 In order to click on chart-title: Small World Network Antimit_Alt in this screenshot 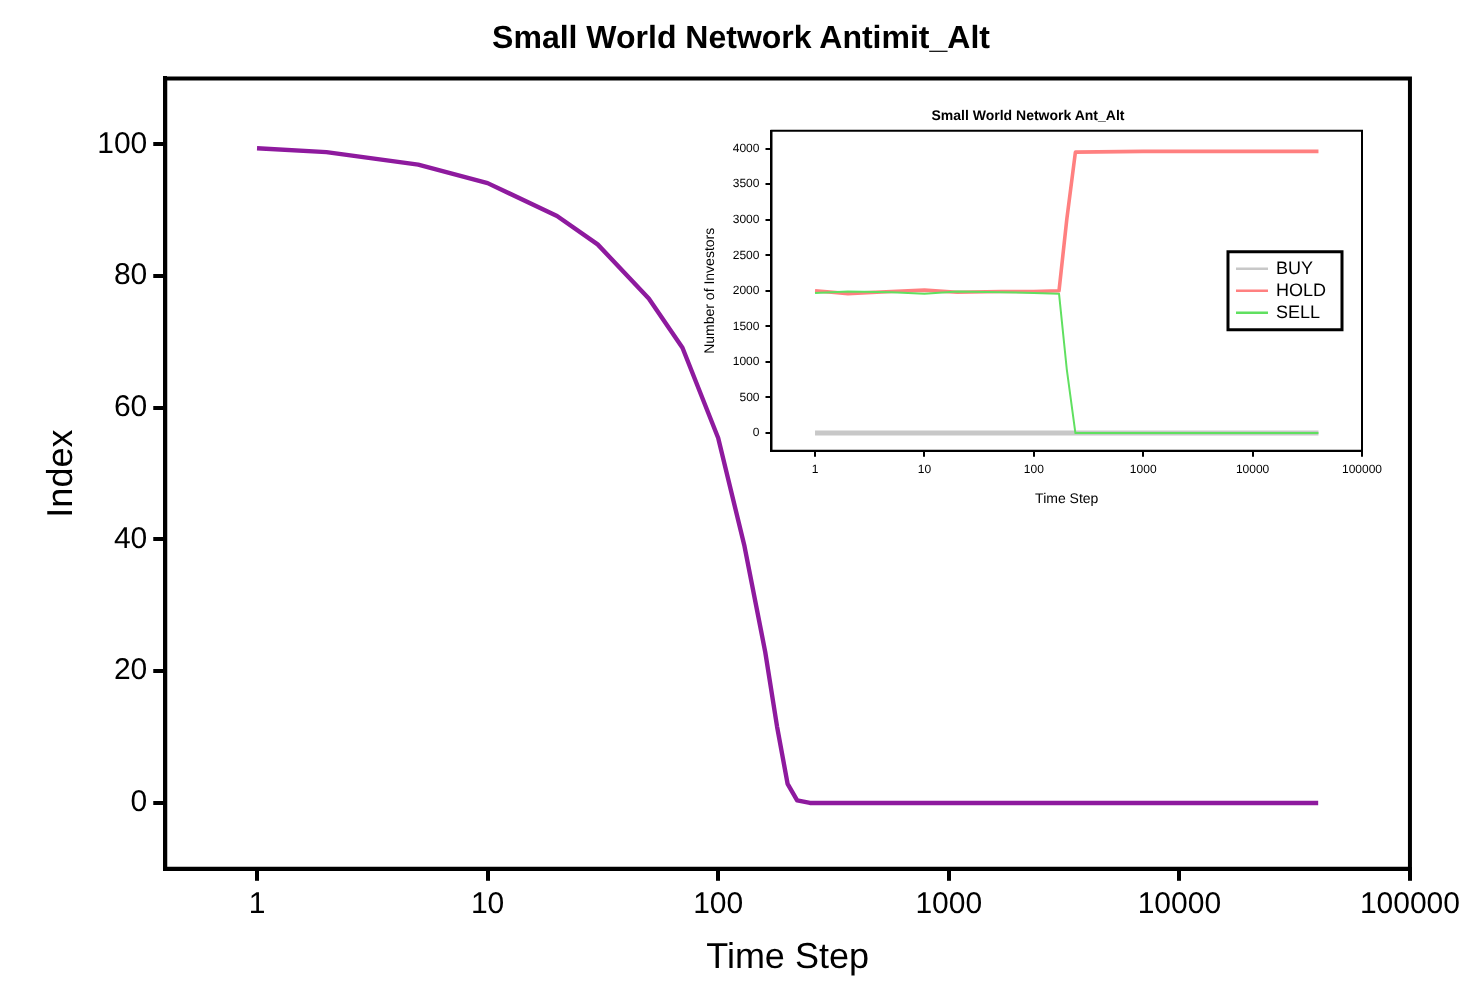, I will do `click(742, 39)`.